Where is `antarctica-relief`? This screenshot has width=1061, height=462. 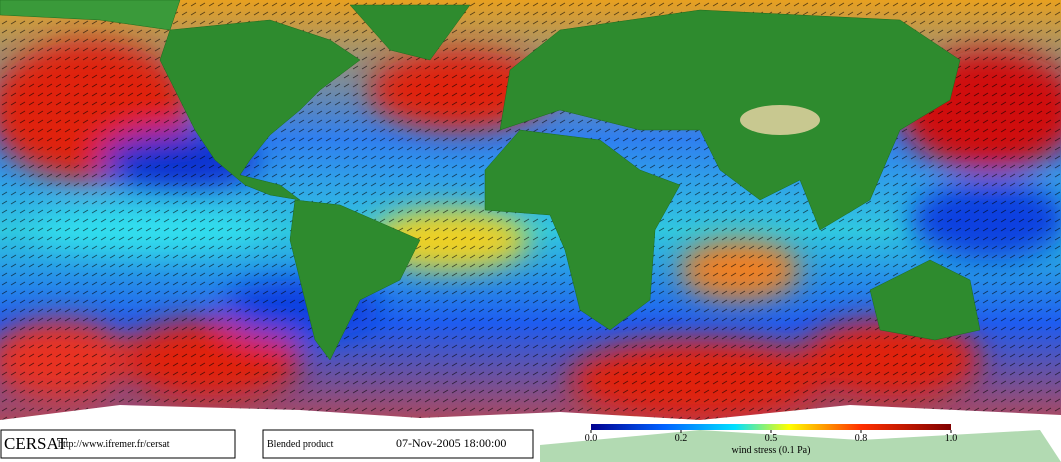
antarctica-relief is located at coordinates (800, 446).